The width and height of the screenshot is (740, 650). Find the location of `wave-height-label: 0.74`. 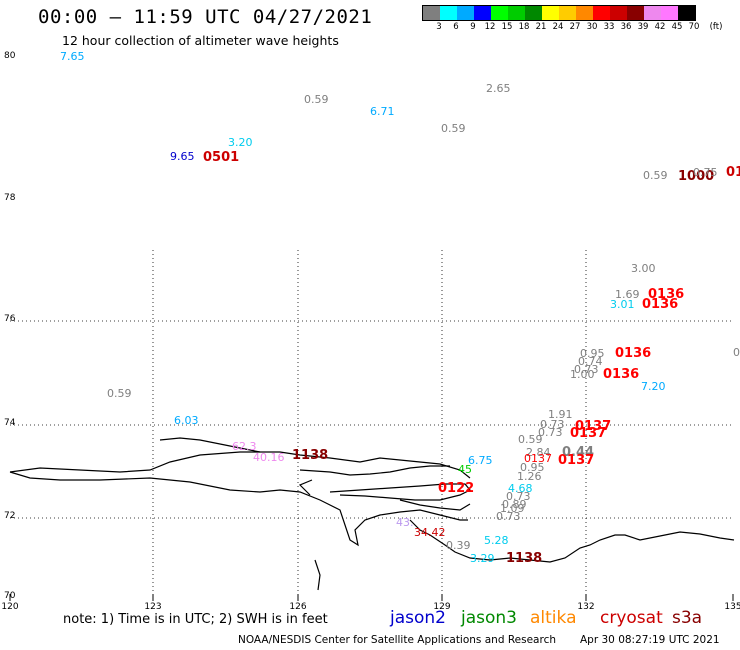

wave-height-label: 0.74 is located at coordinates (590, 361).